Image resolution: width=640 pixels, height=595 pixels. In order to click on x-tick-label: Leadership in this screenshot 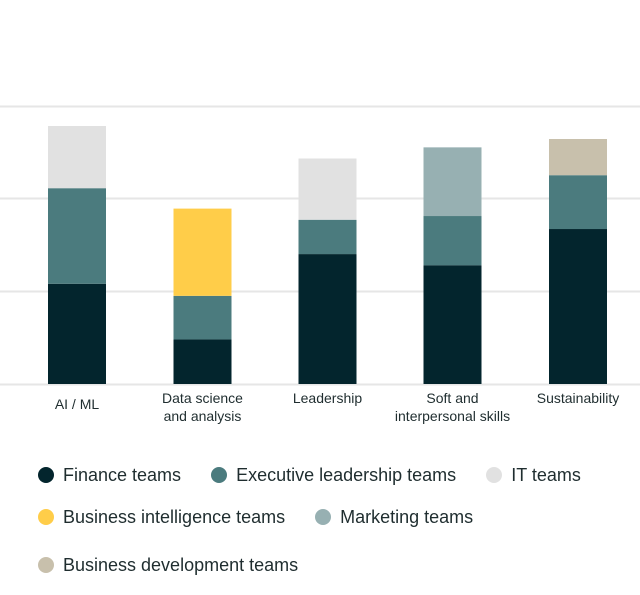, I will do `click(327, 398)`.